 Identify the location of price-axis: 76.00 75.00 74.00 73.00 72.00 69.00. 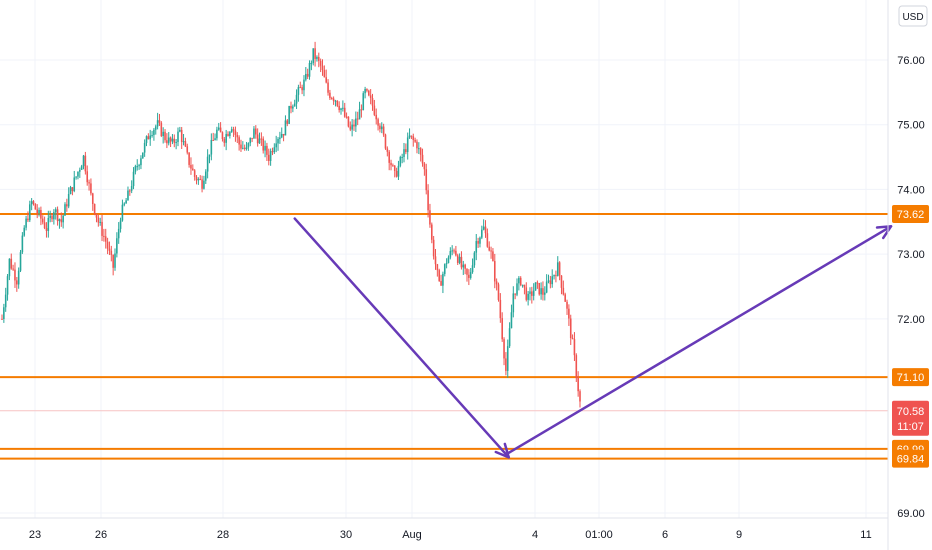
(911, 287).